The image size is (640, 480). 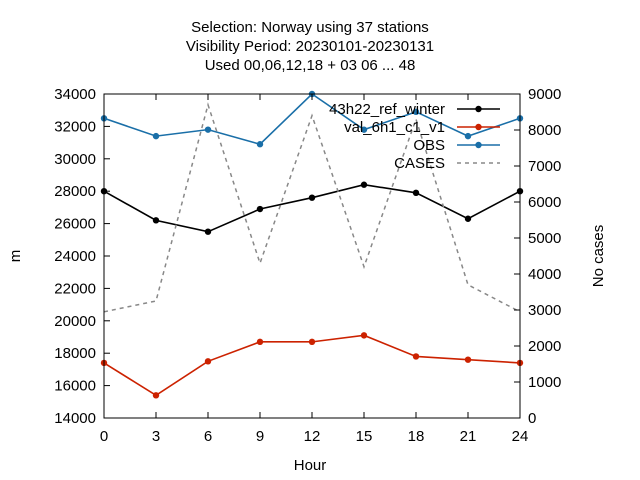 What do you see at coordinates (15, 256) in the screenshot?
I see `y-axis-label: m` at bounding box center [15, 256].